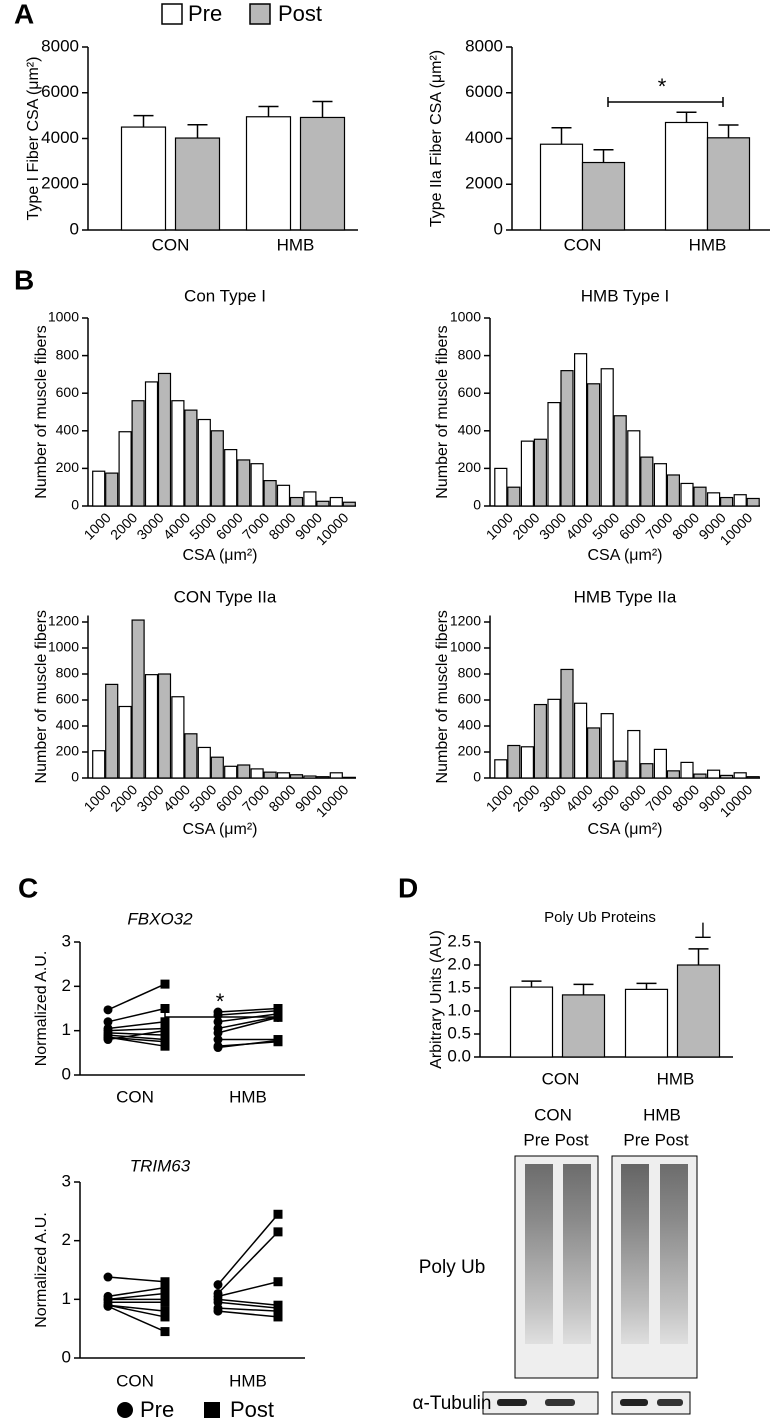  Describe the element at coordinates (60, 45) in the screenshot. I see `y-tick-label: 8000` at that location.